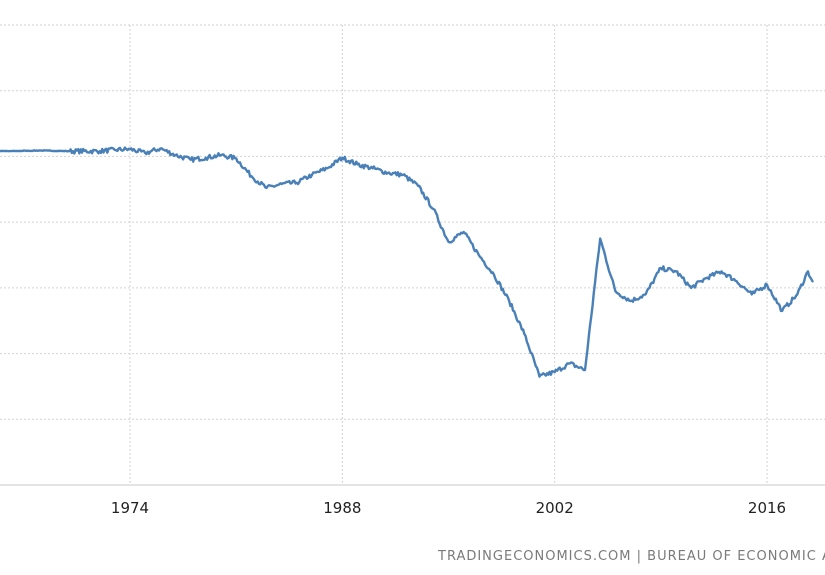  I want to click on x-tick-label: 1988, so click(342, 508).